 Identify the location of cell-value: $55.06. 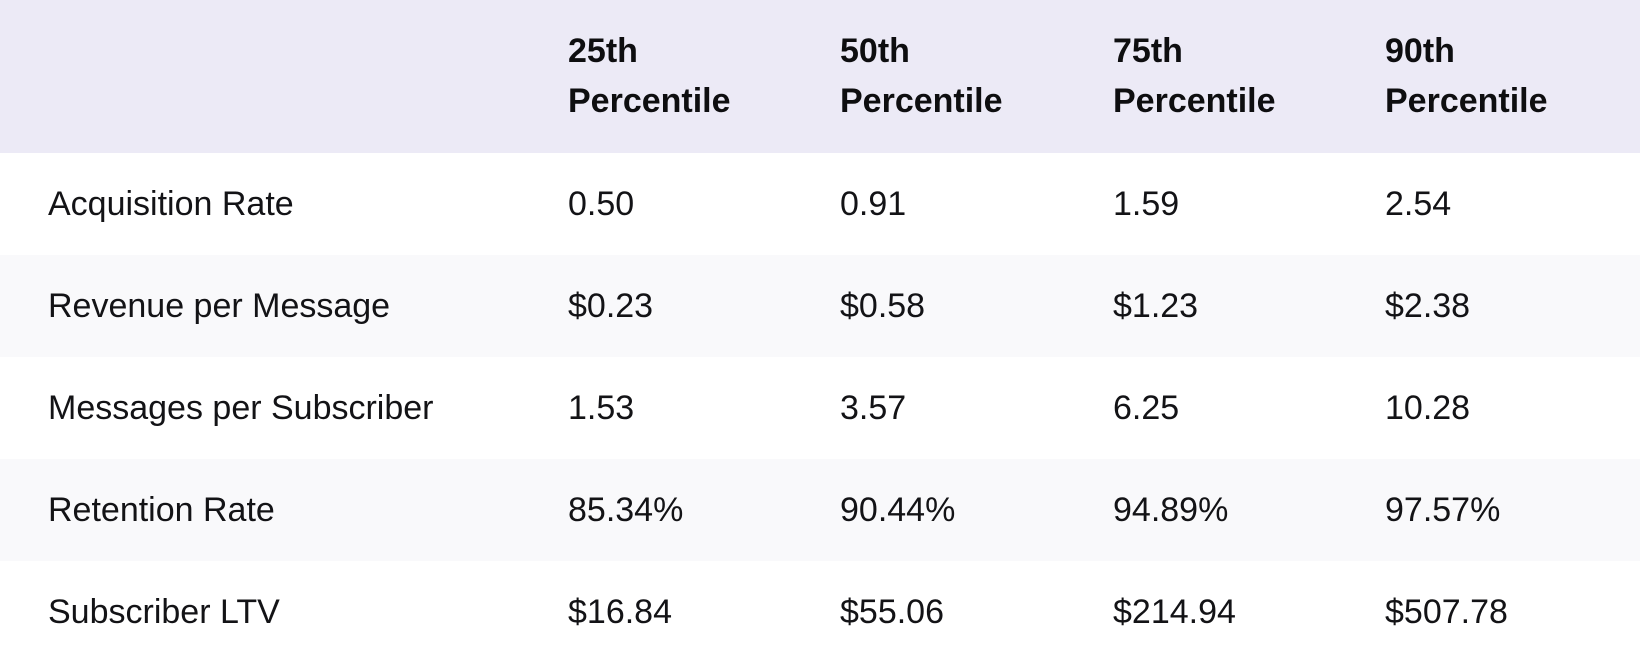
(892, 611).